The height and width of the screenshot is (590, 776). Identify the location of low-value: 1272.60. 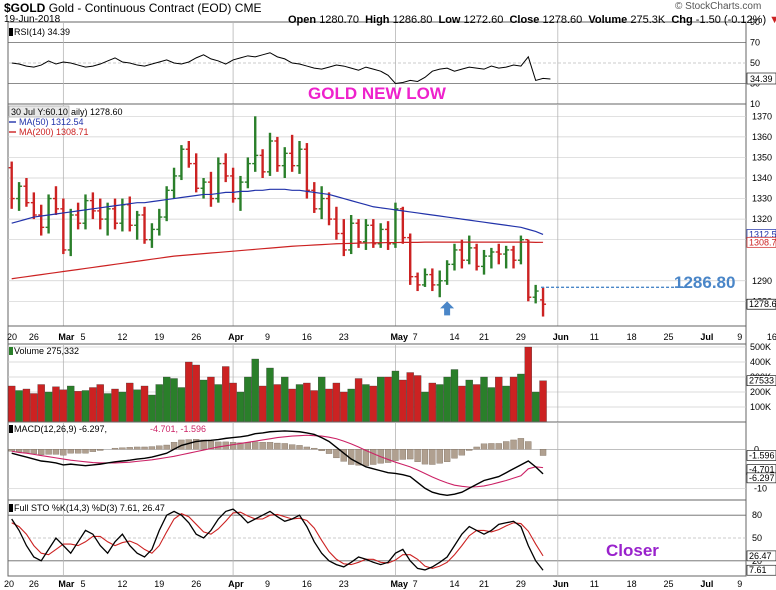
(483, 20).